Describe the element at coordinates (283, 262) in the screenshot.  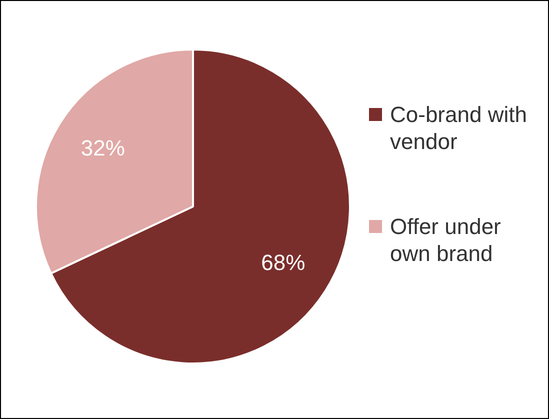
I see `data-label: 68%` at that location.